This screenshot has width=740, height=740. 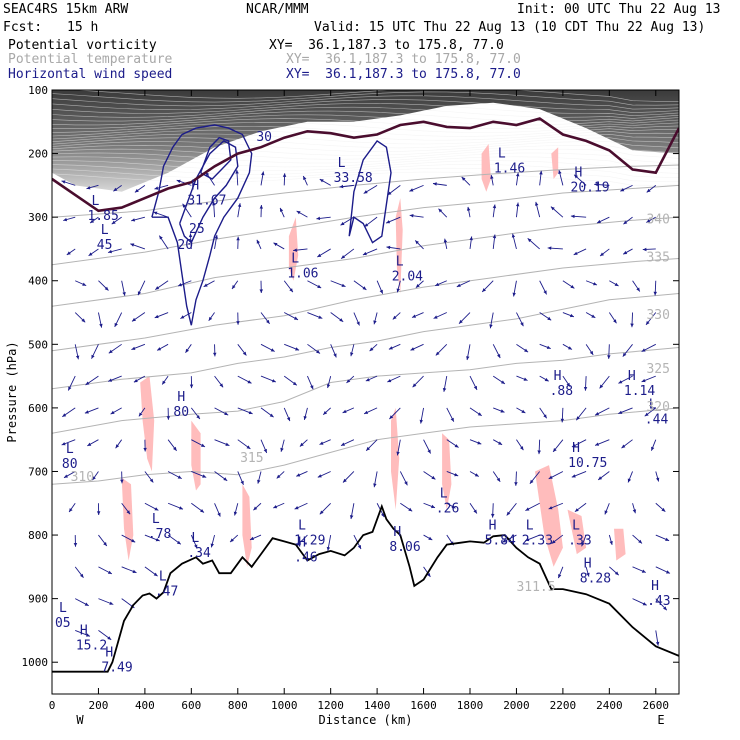 I want to click on x-tick-label: 1600, so click(x=423, y=705).